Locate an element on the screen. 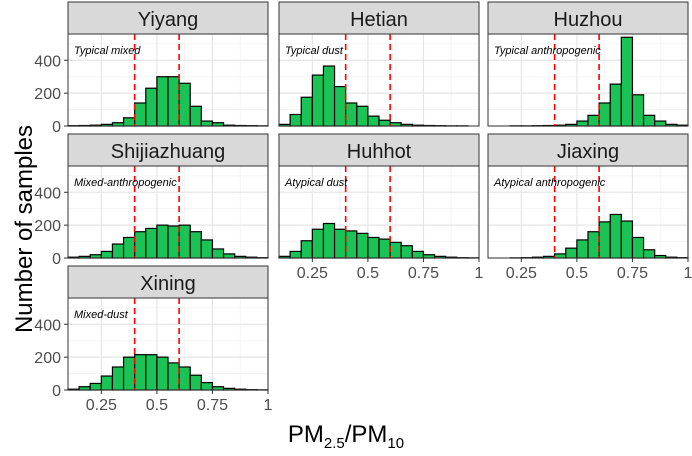 This screenshot has height=456, width=692. facet-title: Huzhou is located at coordinates (588, 20).